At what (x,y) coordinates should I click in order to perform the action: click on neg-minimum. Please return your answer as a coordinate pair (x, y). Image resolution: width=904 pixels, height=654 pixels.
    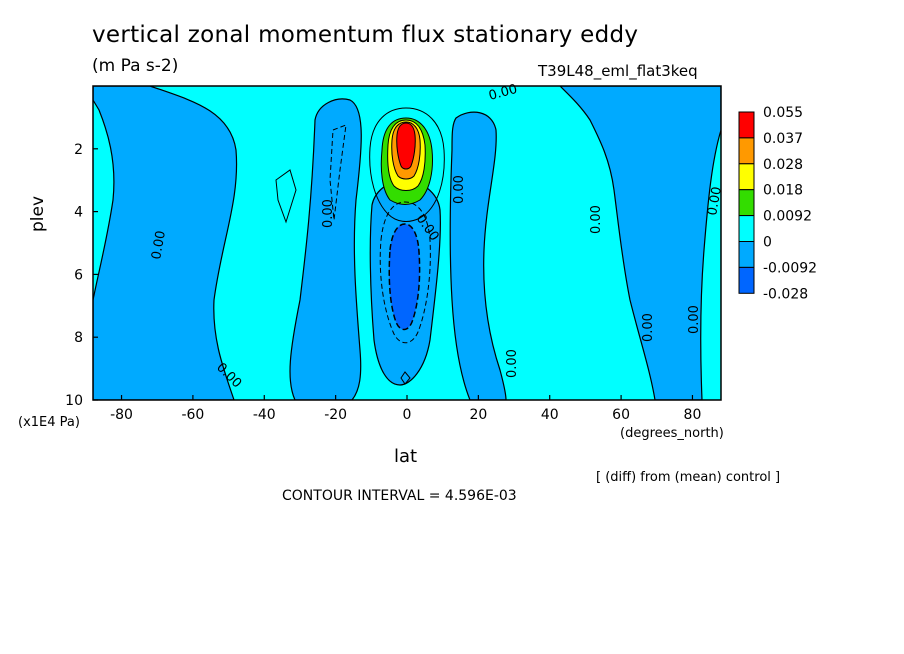
    Looking at the image, I should click on (404, 277).